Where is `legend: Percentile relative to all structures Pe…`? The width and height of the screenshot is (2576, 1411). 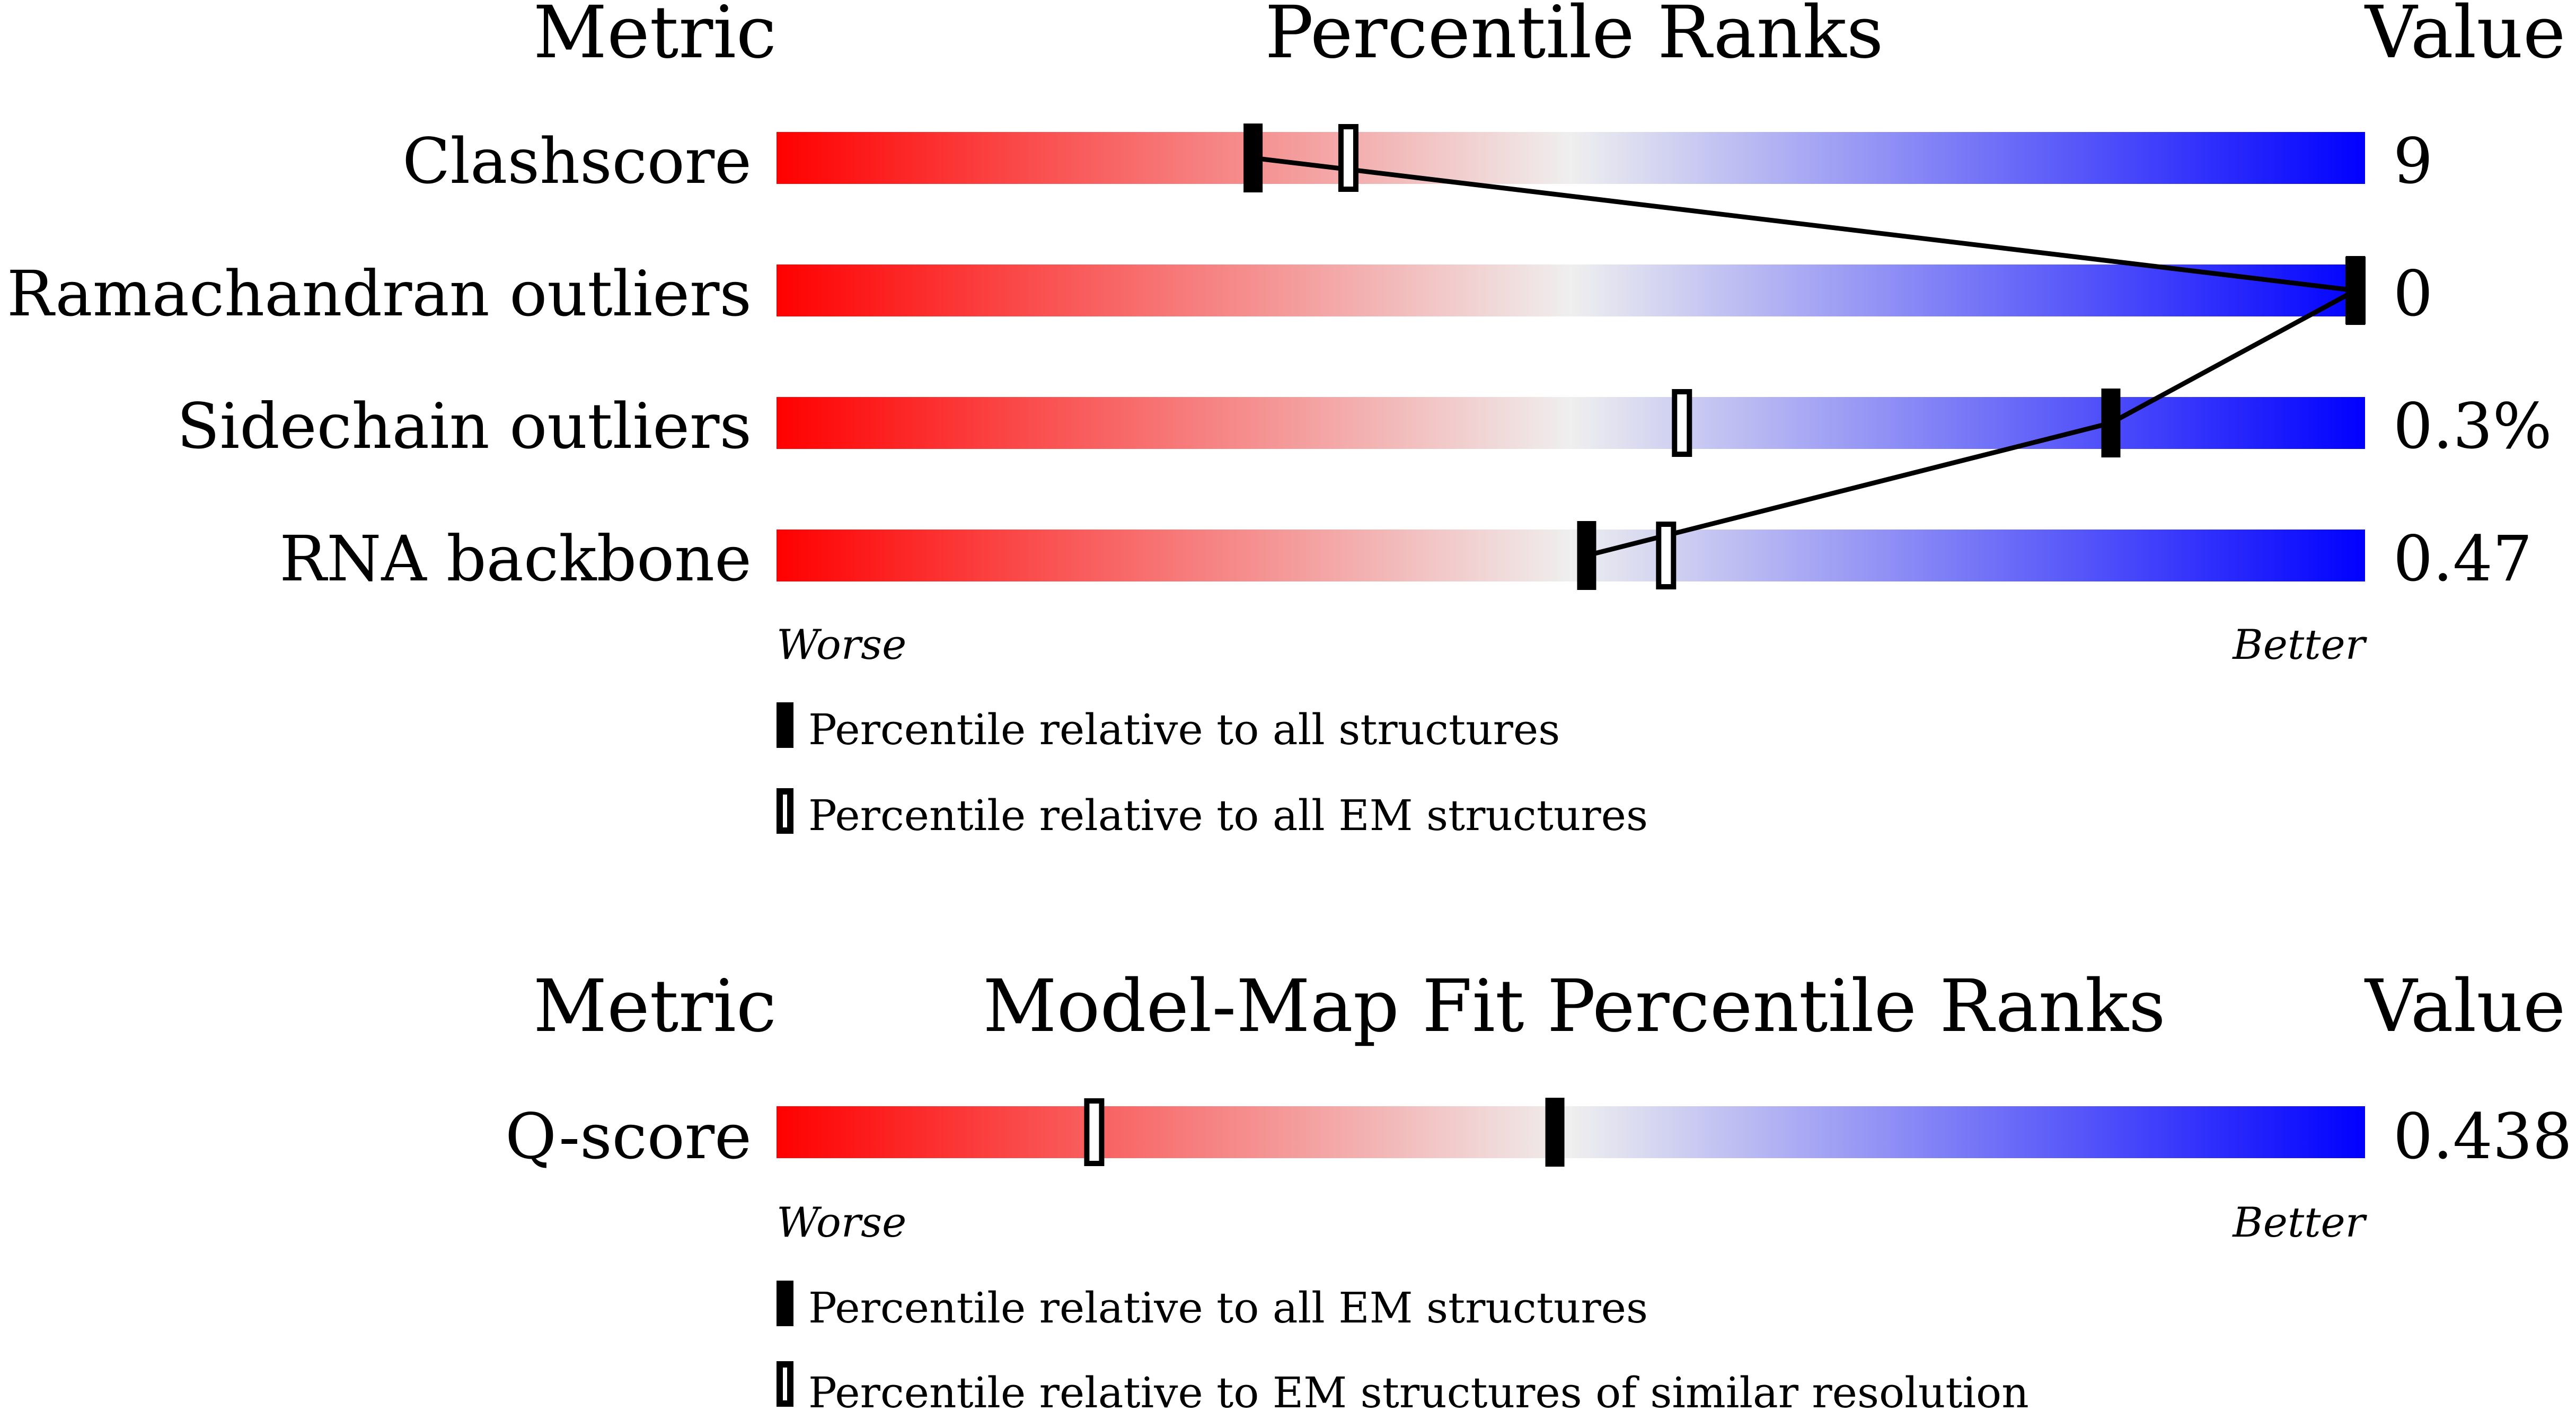
legend: Percentile relative to all structures Pe… is located at coordinates (1212, 771).